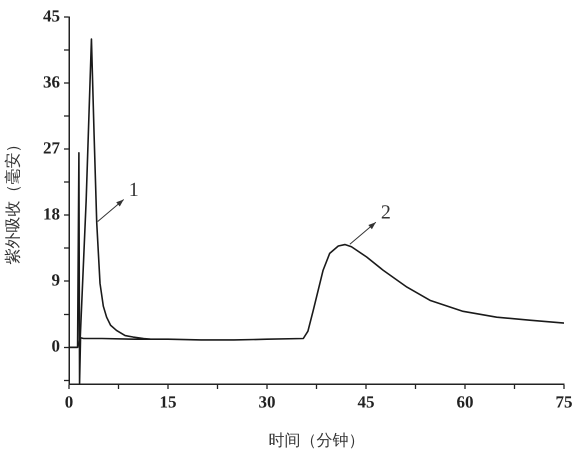 This screenshot has width=585, height=455. I want to click on x-tick-label: 15, so click(168, 402).